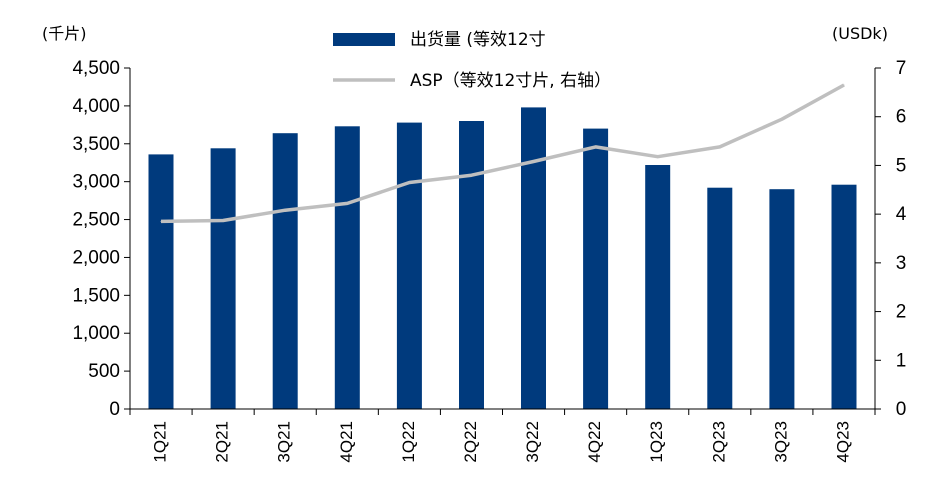 This screenshot has height=479, width=943. What do you see at coordinates (842, 442) in the screenshot?
I see `x-tick-label: 4Q23` at bounding box center [842, 442].